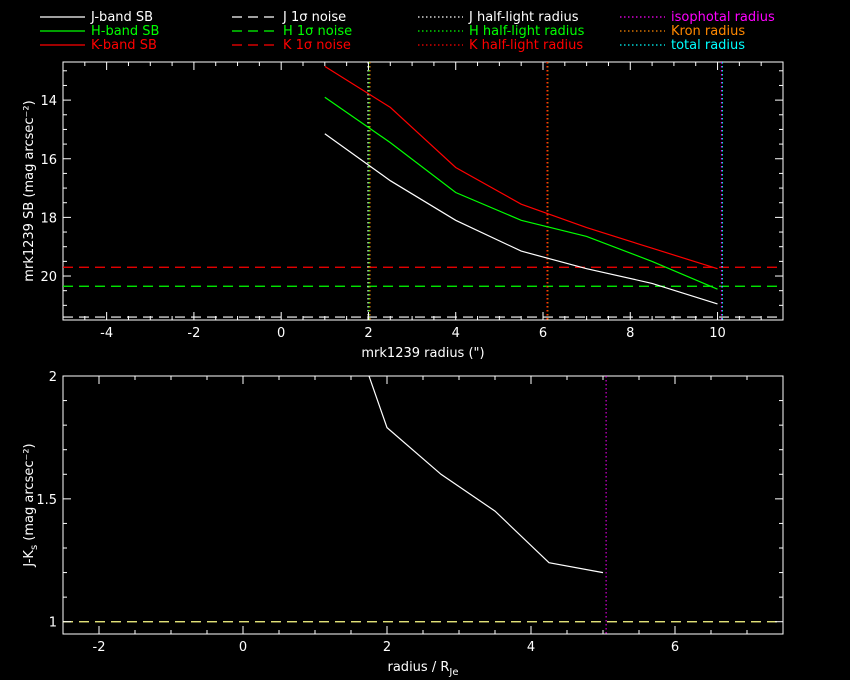  What do you see at coordinates (526, 45) in the screenshot?
I see `legend-label: K half-light radius` at bounding box center [526, 45].